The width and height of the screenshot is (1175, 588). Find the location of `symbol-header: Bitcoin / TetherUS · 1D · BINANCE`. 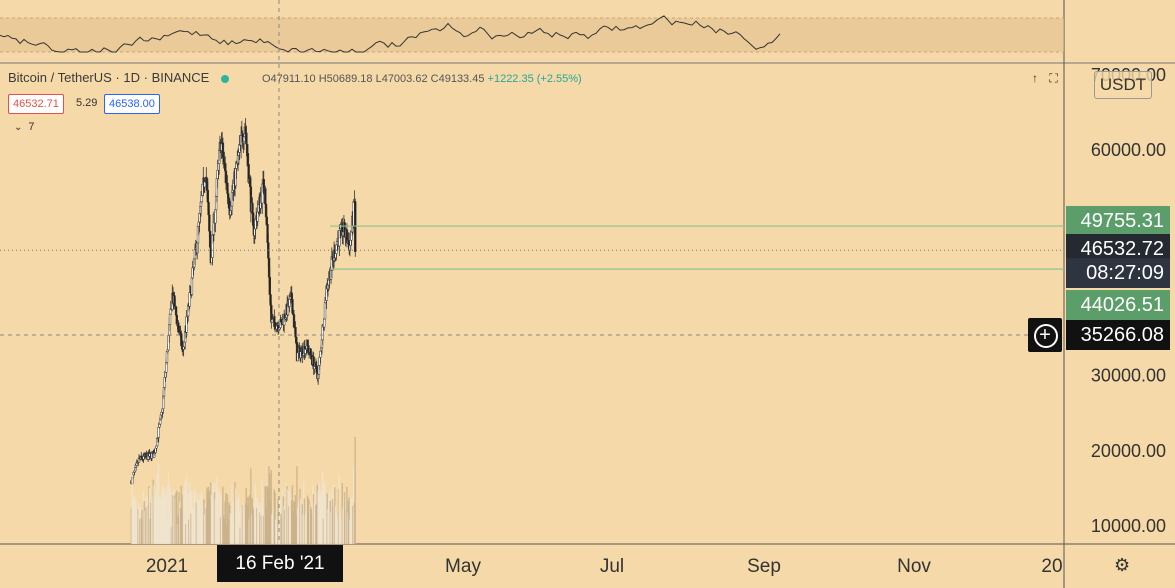

symbol-header: Bitcoin / TetherUS · 1D · BINANCE is located at coordinates (121, 77).